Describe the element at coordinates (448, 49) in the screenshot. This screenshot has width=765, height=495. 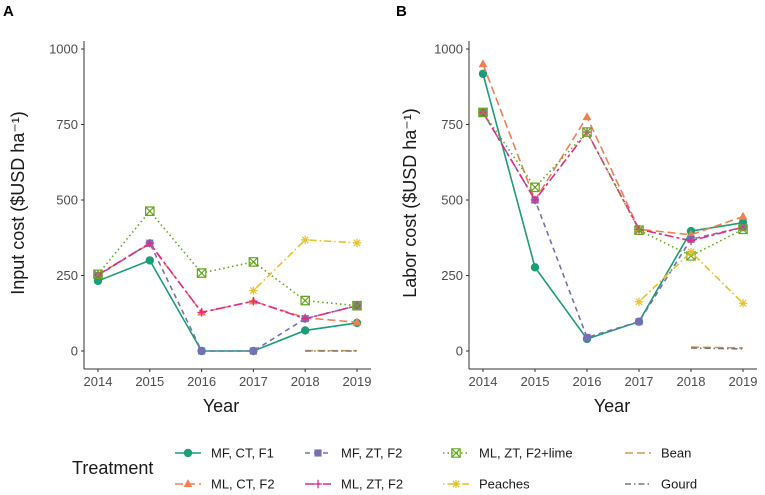
I see `panel-b-y-tick-label: 1000` at that location.